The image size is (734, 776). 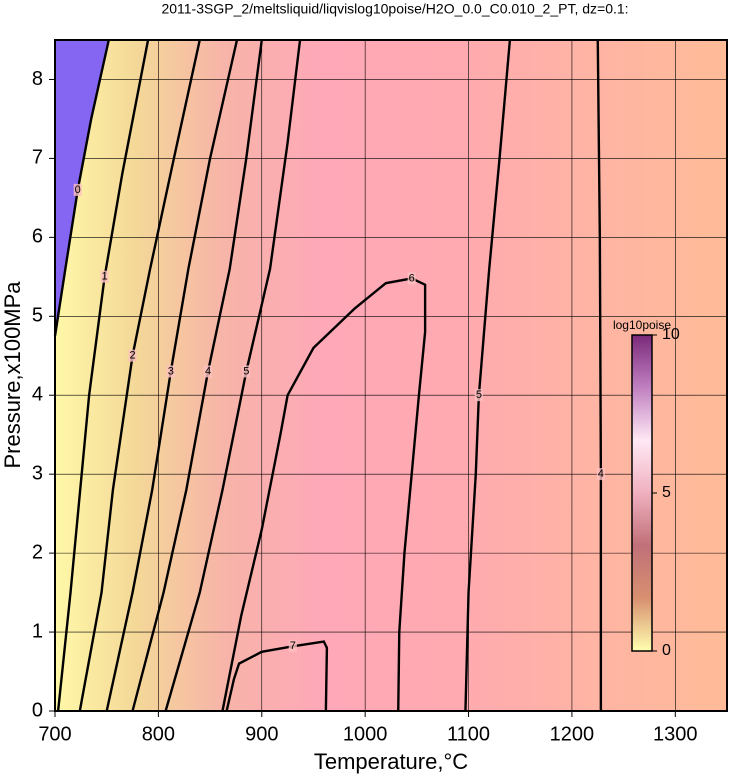 What do you see at coordinates (666, 492) in the screenshot?
I see `colorbar-tick-label: 5` at bounding box center [666, 492].